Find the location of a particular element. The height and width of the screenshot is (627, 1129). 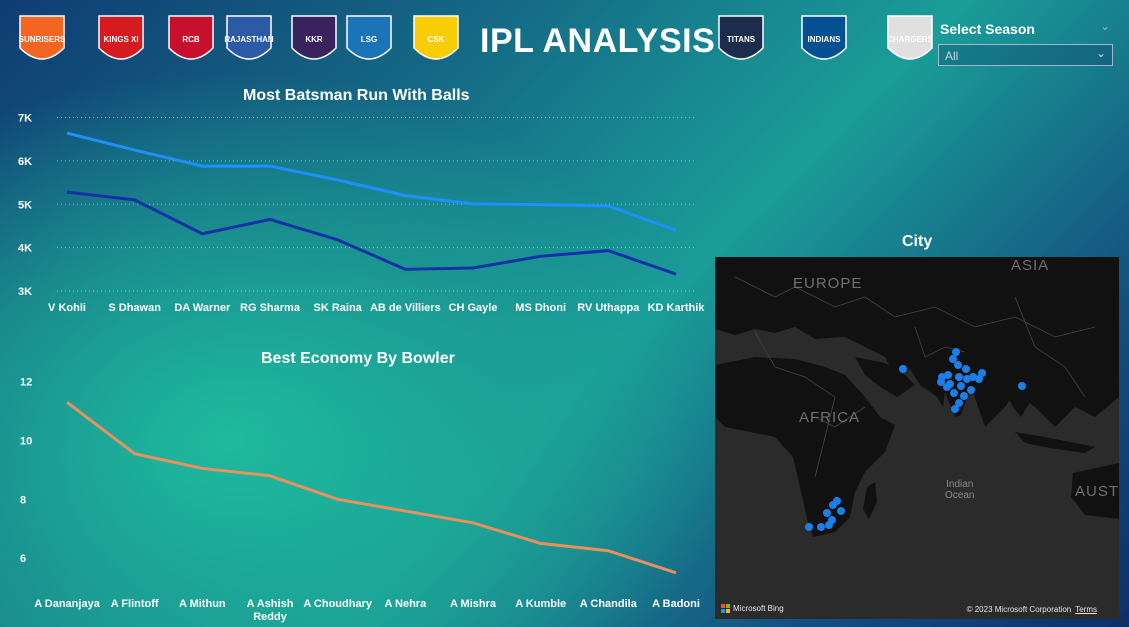

x-tick-label: DA Warner is located at coordinates (202, 308).